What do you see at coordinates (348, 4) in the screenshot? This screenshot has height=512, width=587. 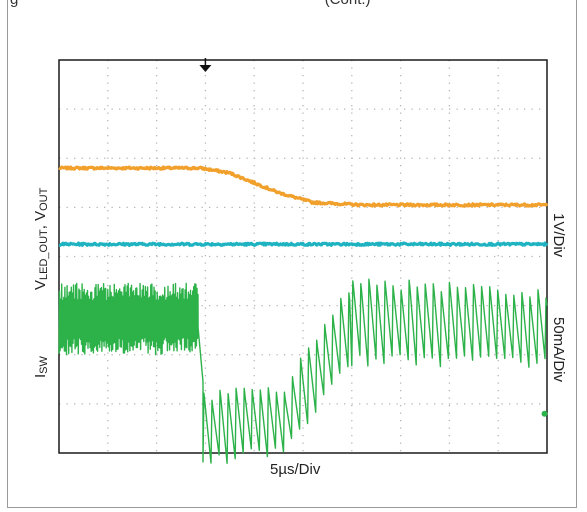 I see `caption-continued: (Cont.)` at bounding box center [348, 4].